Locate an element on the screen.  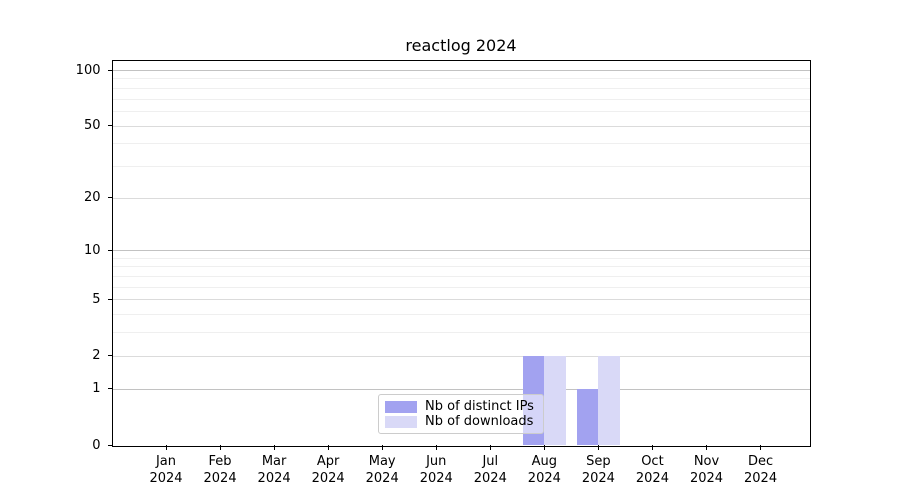
bar-distinct-ips is located at coordinates (587, 417).